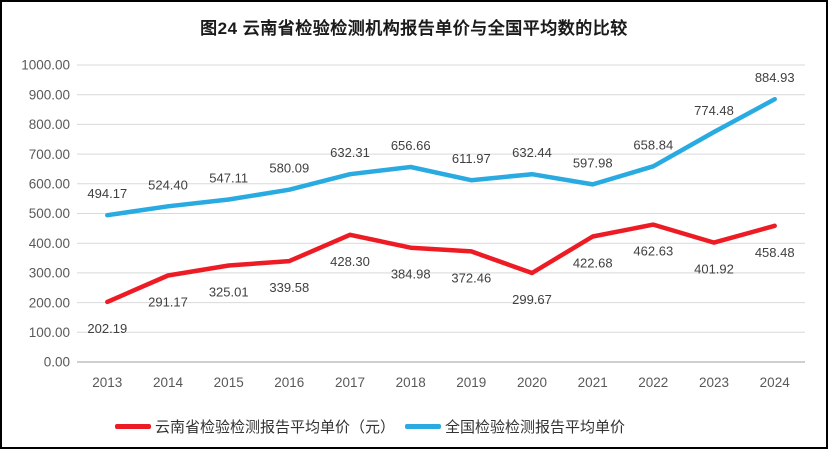 This screenshot has width=828, height=449. Describe the element at coordinates (714, 110) in the screenshot. I see `data-label: 774.48` at that location.